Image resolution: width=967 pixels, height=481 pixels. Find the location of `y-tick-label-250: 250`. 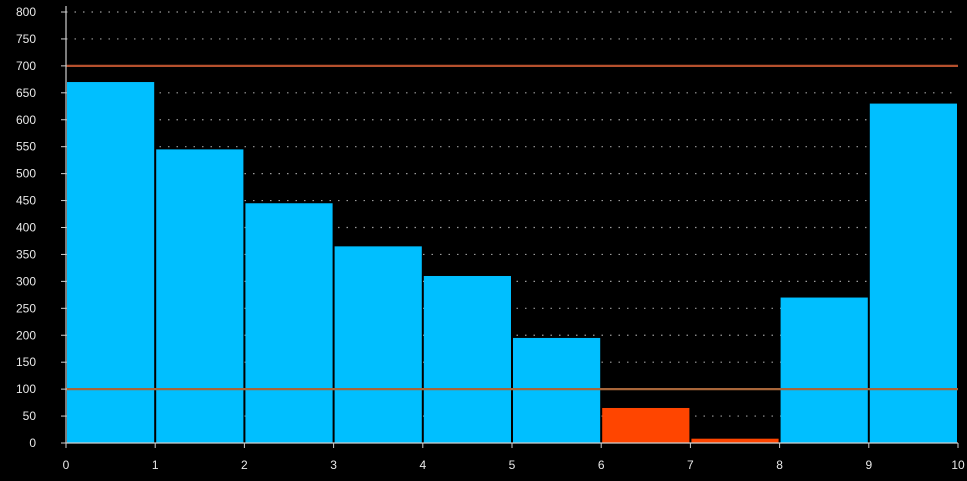

y-tick-label-250: 250 is located at coordinates (26, 308).